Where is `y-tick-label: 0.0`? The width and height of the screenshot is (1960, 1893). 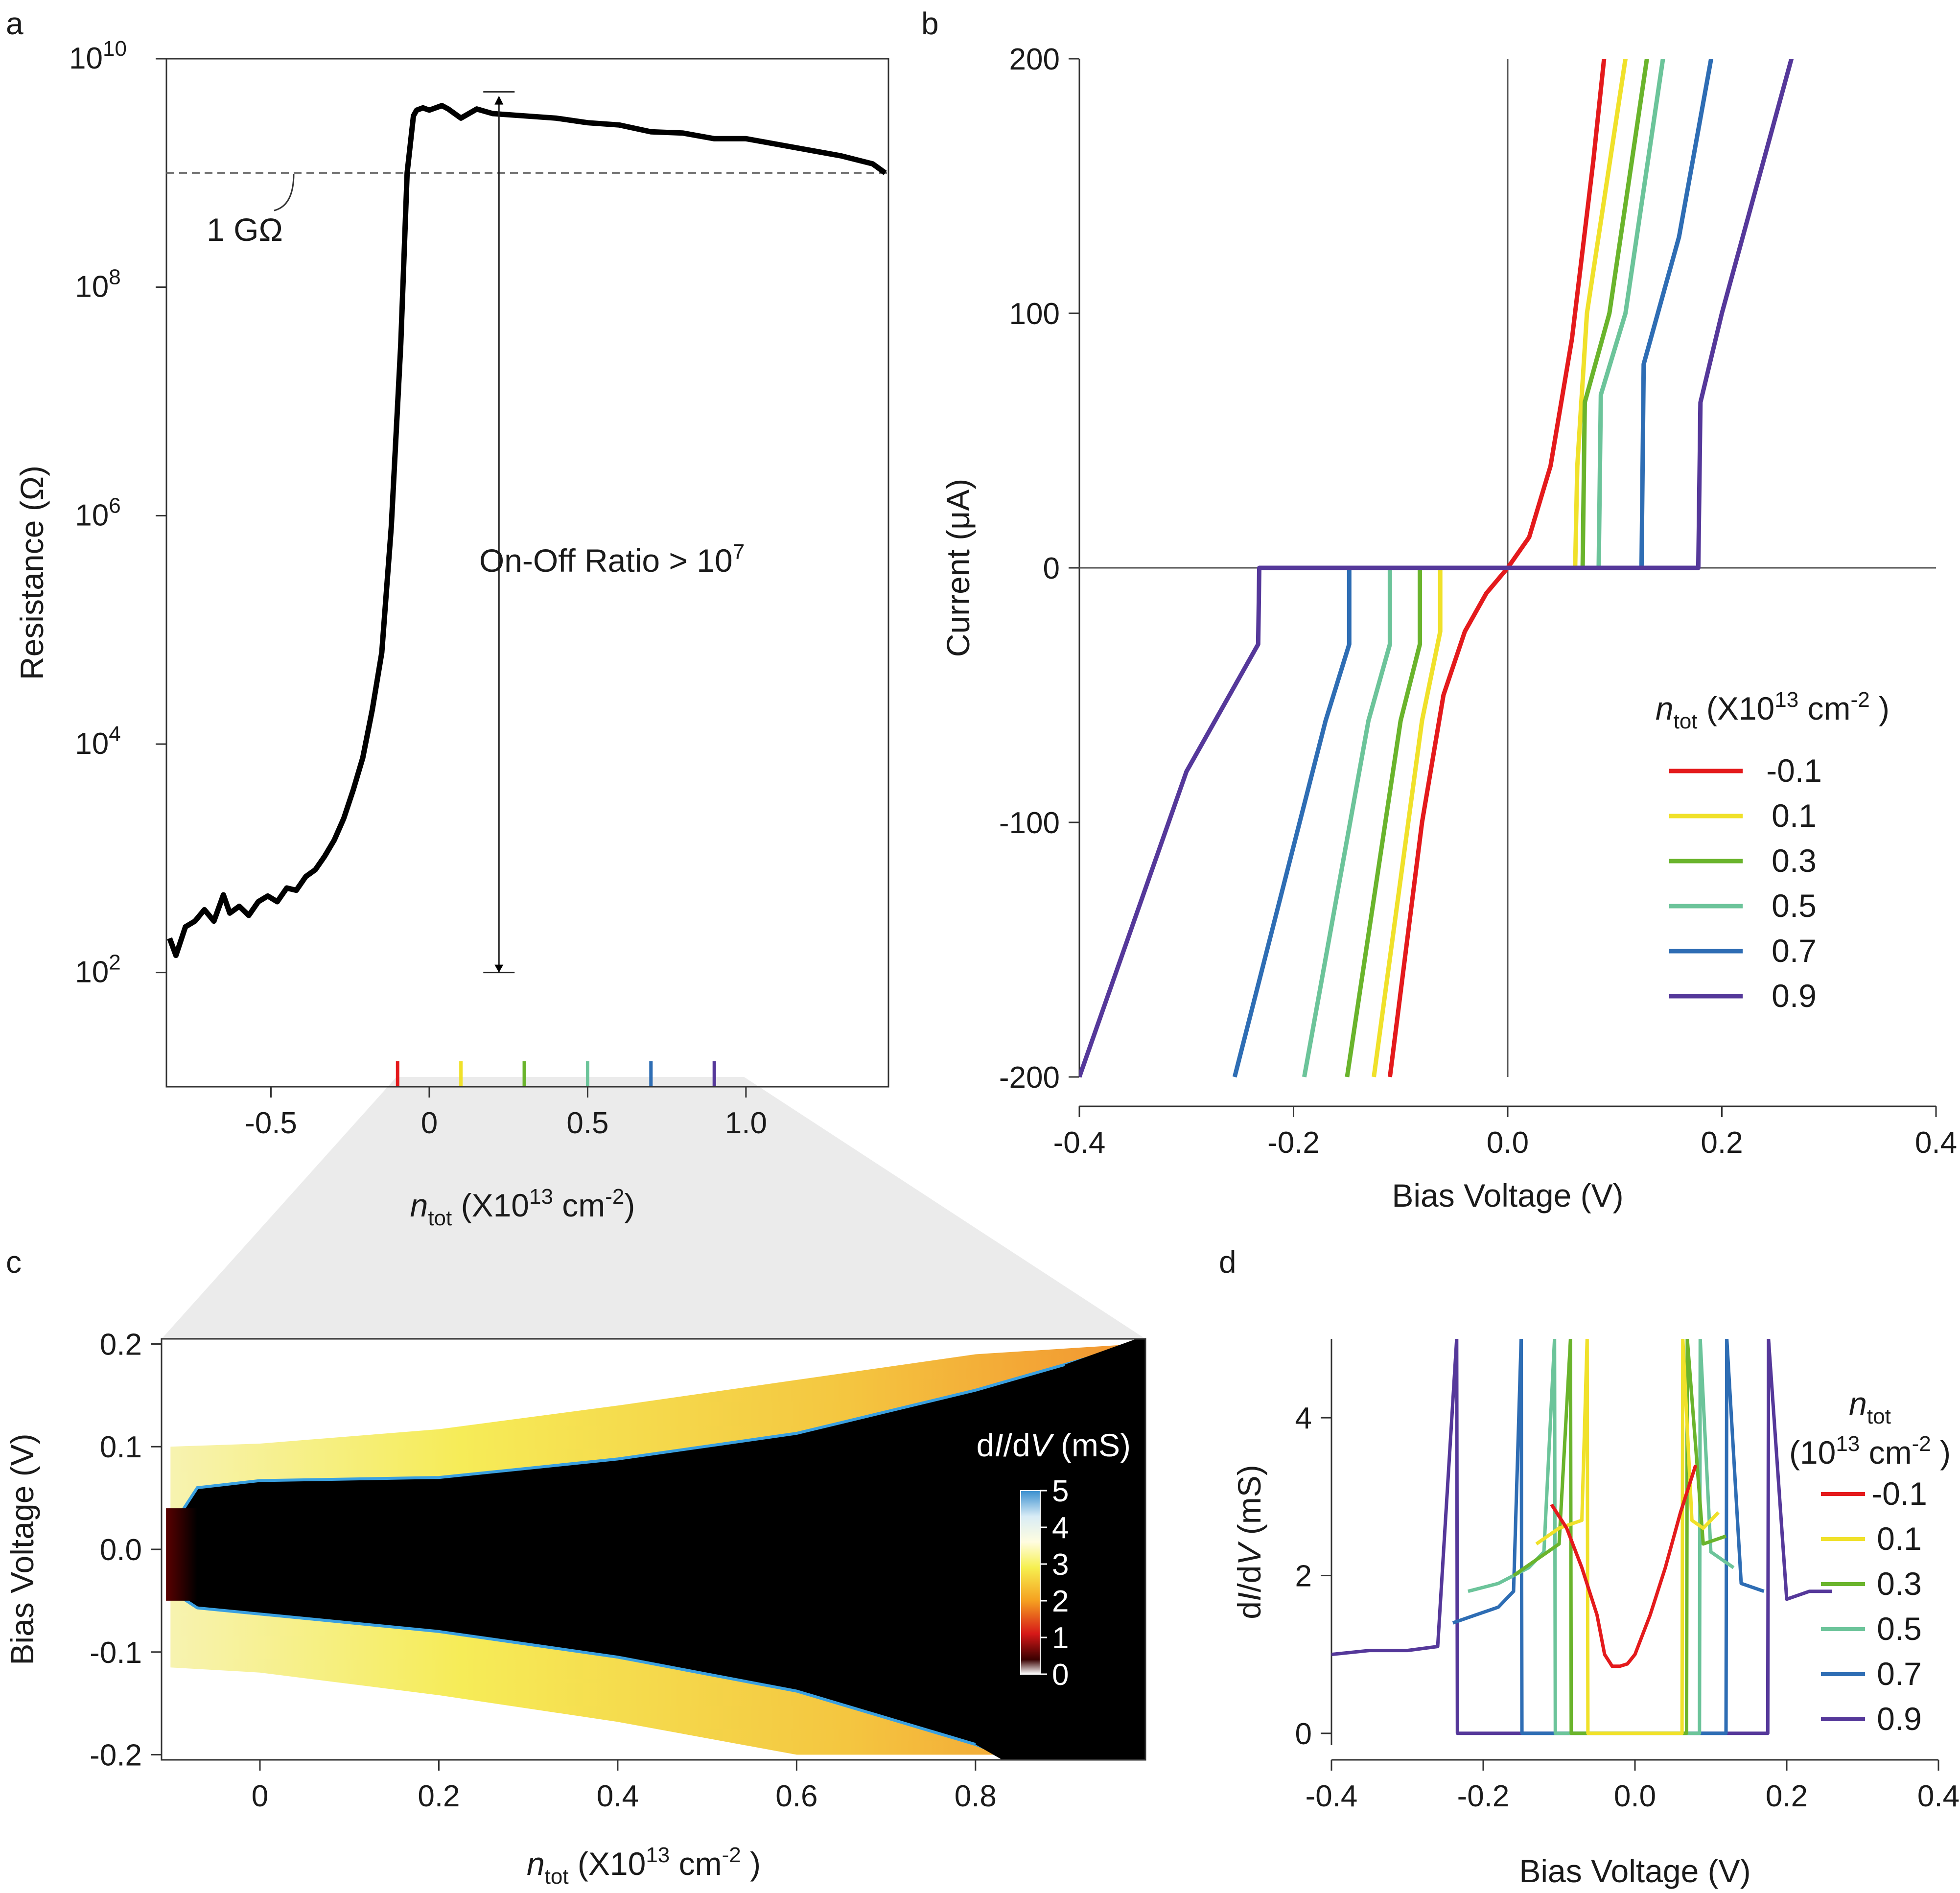 y-tick-label: 0.0 is located at coordinates (121, 1550).